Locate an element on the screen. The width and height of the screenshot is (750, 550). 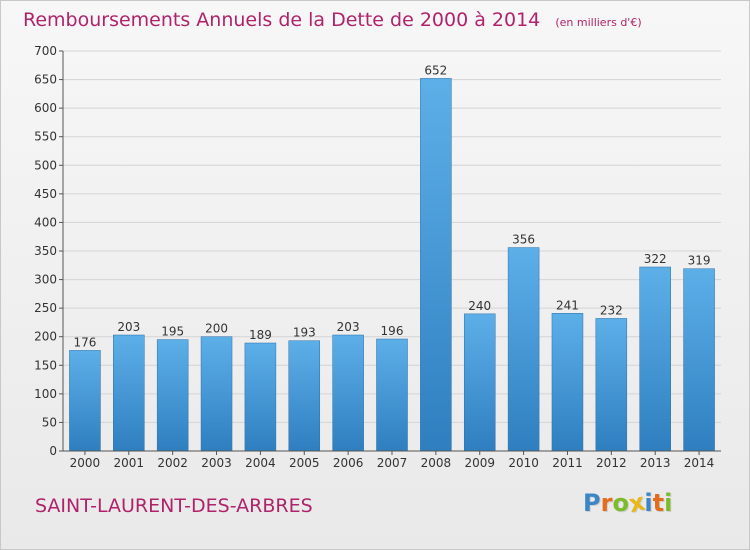
logo-letter: o is located at coordinates (620, 503).